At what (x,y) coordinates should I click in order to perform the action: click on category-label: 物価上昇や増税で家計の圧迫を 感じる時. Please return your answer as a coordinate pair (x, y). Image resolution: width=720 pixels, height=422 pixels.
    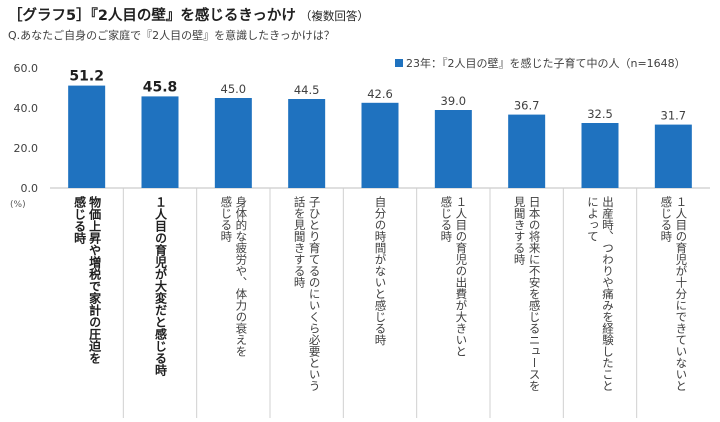
    Looking at the image, I should click on (87, 280).